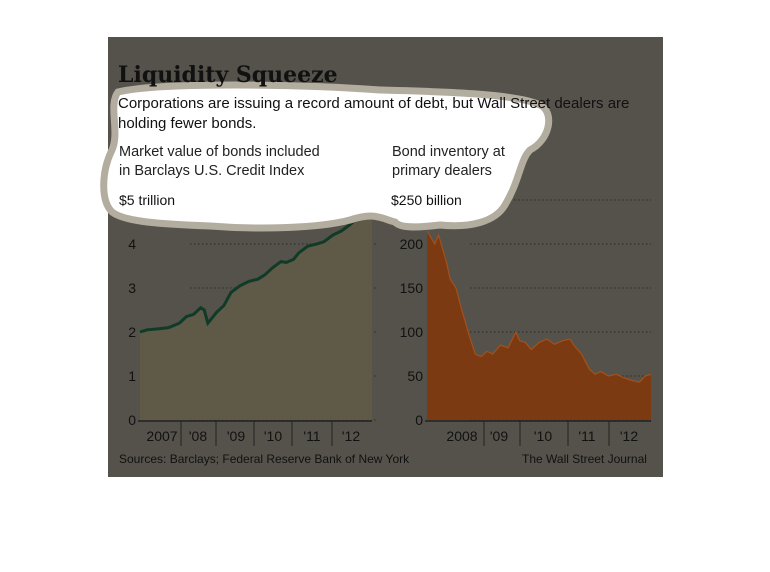 This screenshot has height=572, width=770. What do you see at coordinates (461, 436) in the screenshot?
I see `x-tick-label: 2008` at bounding box center [461, 436].